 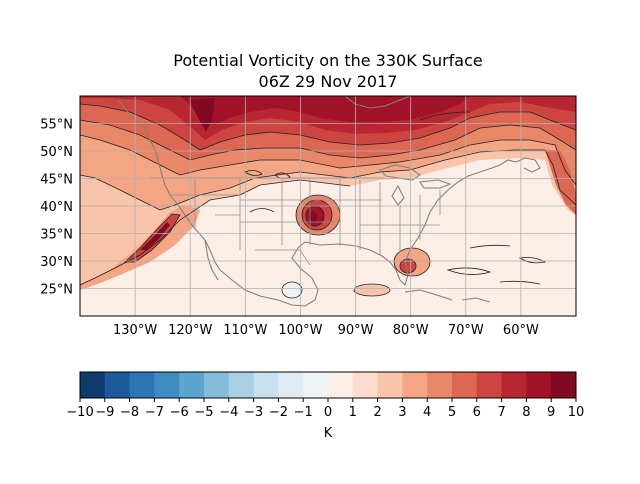 What do you see at coordinates (377, 412) in the screenshot?
I see `colorbar-tick-label: 2` at bounding box center [377, 412].